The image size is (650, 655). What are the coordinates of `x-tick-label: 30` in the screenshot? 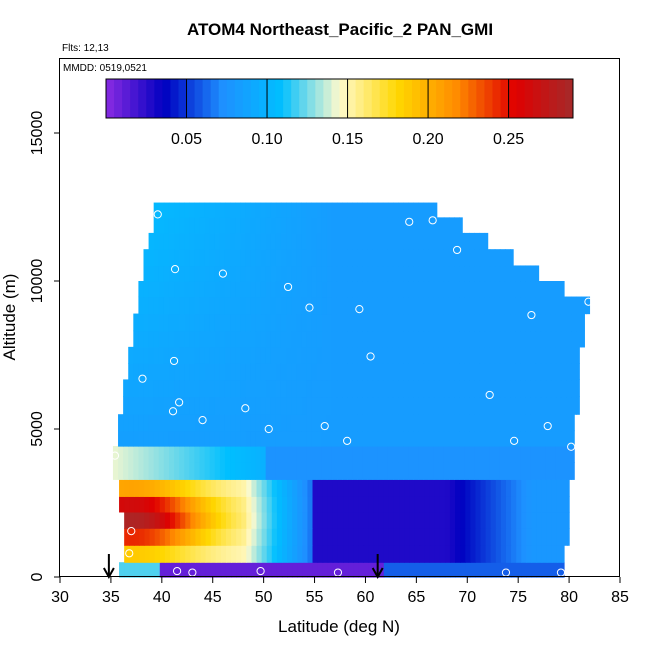 It's located at (60, 597).